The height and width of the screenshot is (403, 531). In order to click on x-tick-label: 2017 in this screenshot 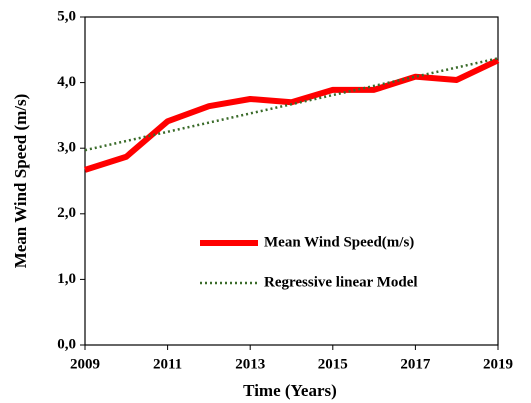, I will do `click(415, 364)`.